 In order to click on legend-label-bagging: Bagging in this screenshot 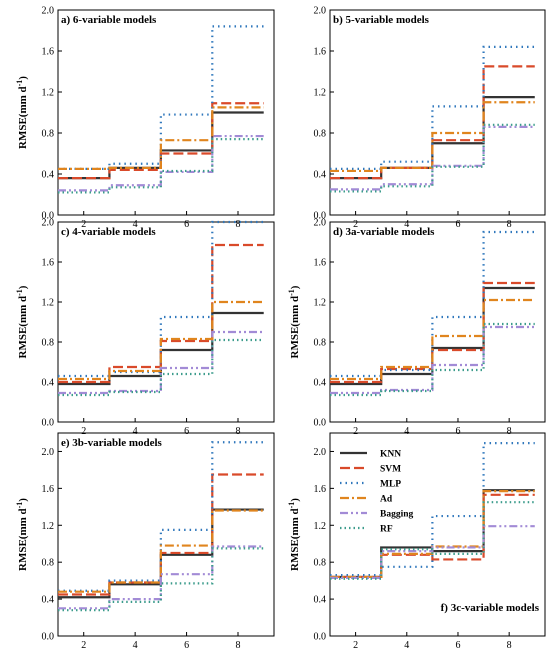, I will do `click(397, 515)`.